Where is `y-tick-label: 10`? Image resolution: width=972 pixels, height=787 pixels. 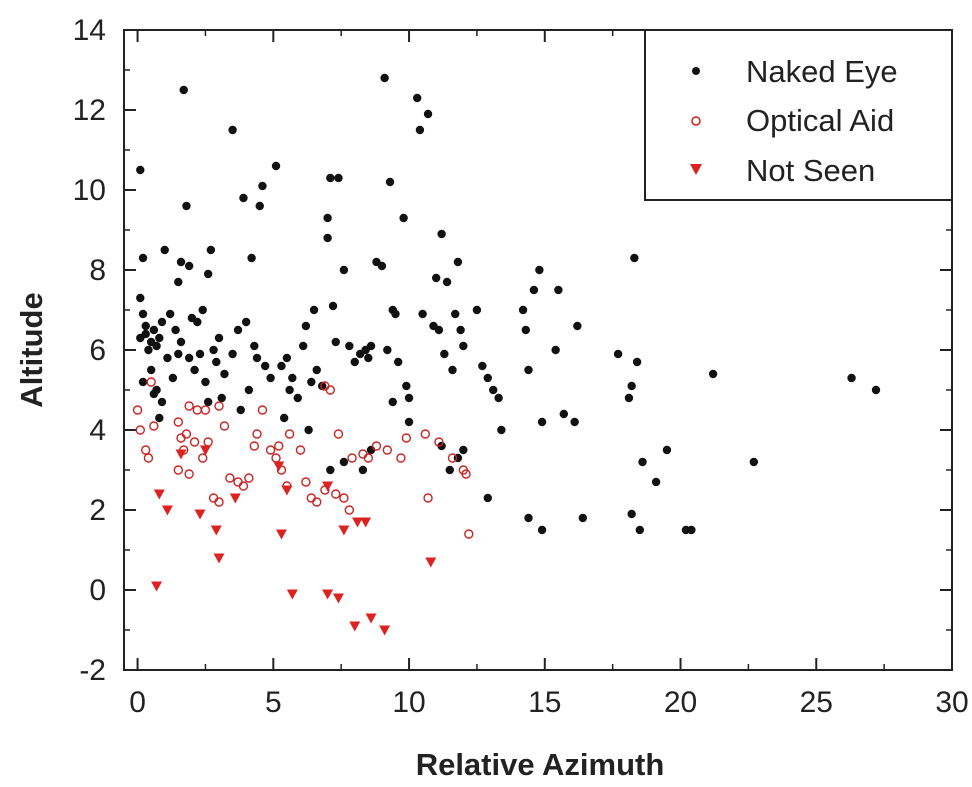 y-tick-label: 10 is located at coordinates (89, 190).